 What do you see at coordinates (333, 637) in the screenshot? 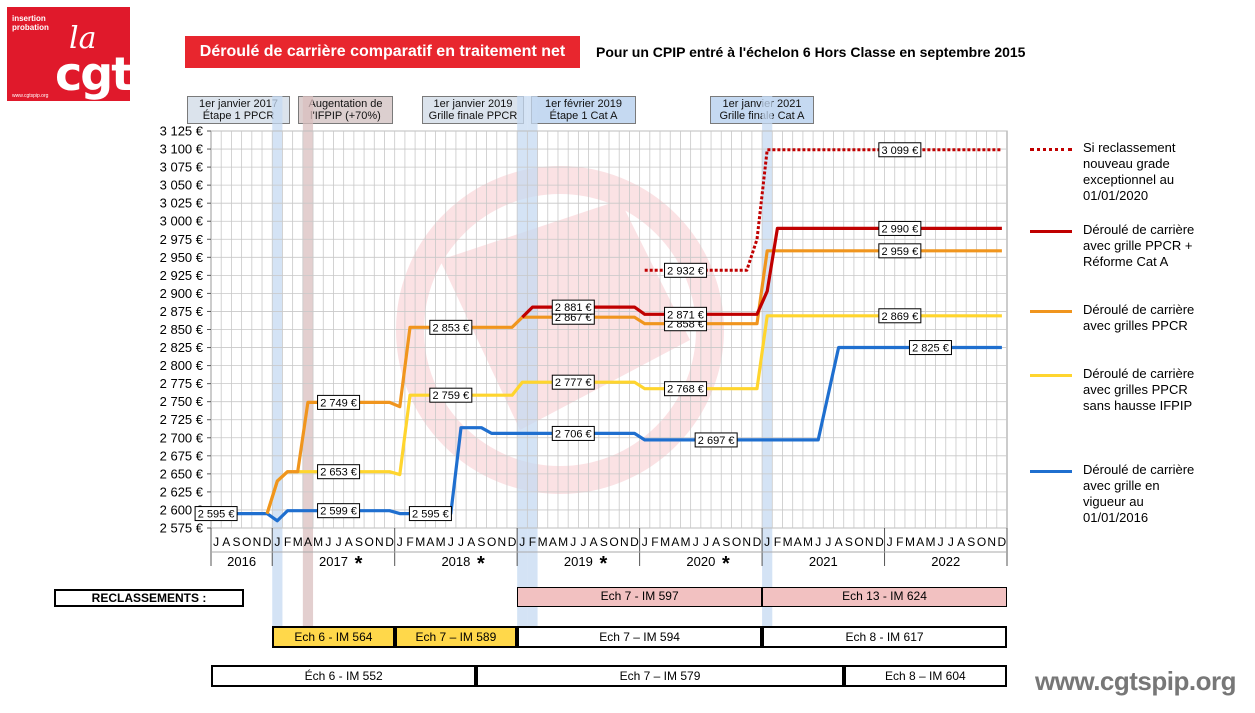
I see `reclassement-bar: Ech 6 - IM 564` at bounding box center [333, 637].